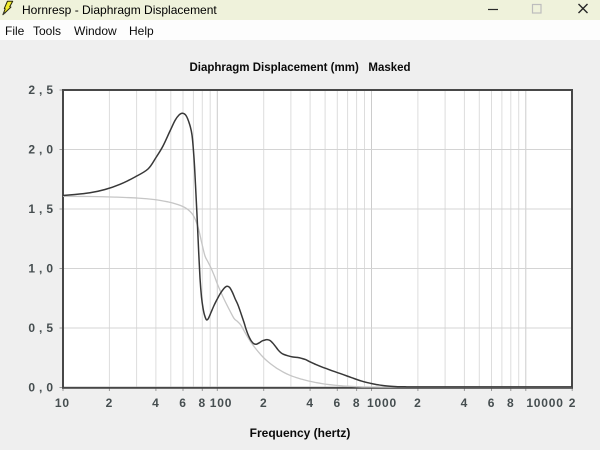  Describe the element at coordinates (221, 403) in the screenshot. I see `svg-text: 100` at that location.